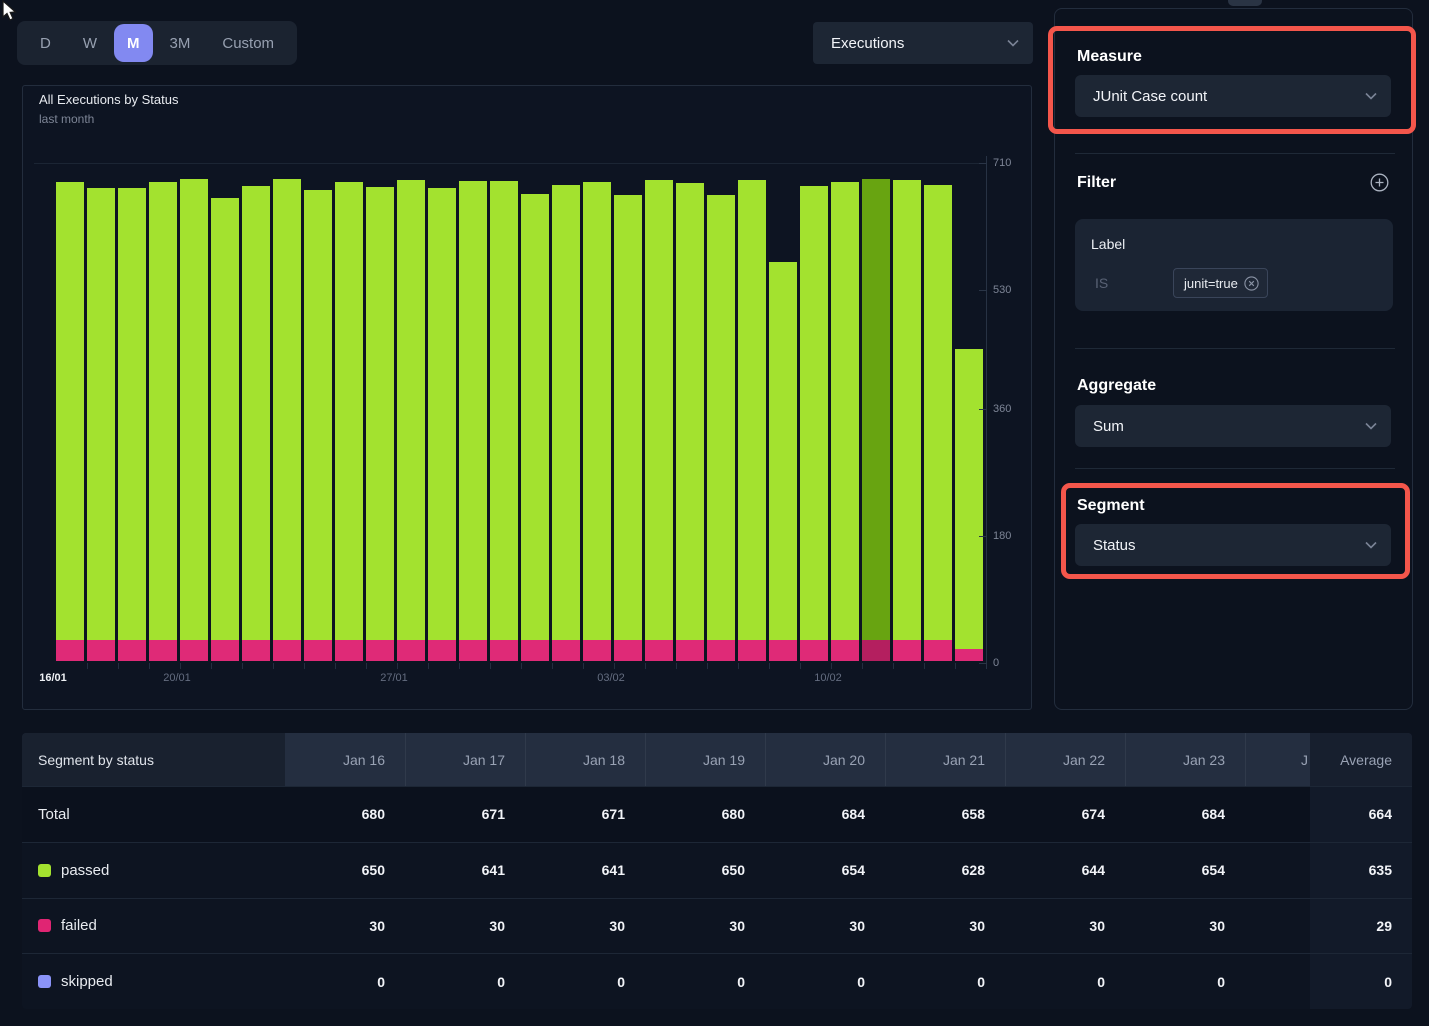 The width and height of the screenshot is (1429, 1026). Describe the element at coordinates (53, 678) in the screenshot. I see `x-tick-label: 16/01` at that location.